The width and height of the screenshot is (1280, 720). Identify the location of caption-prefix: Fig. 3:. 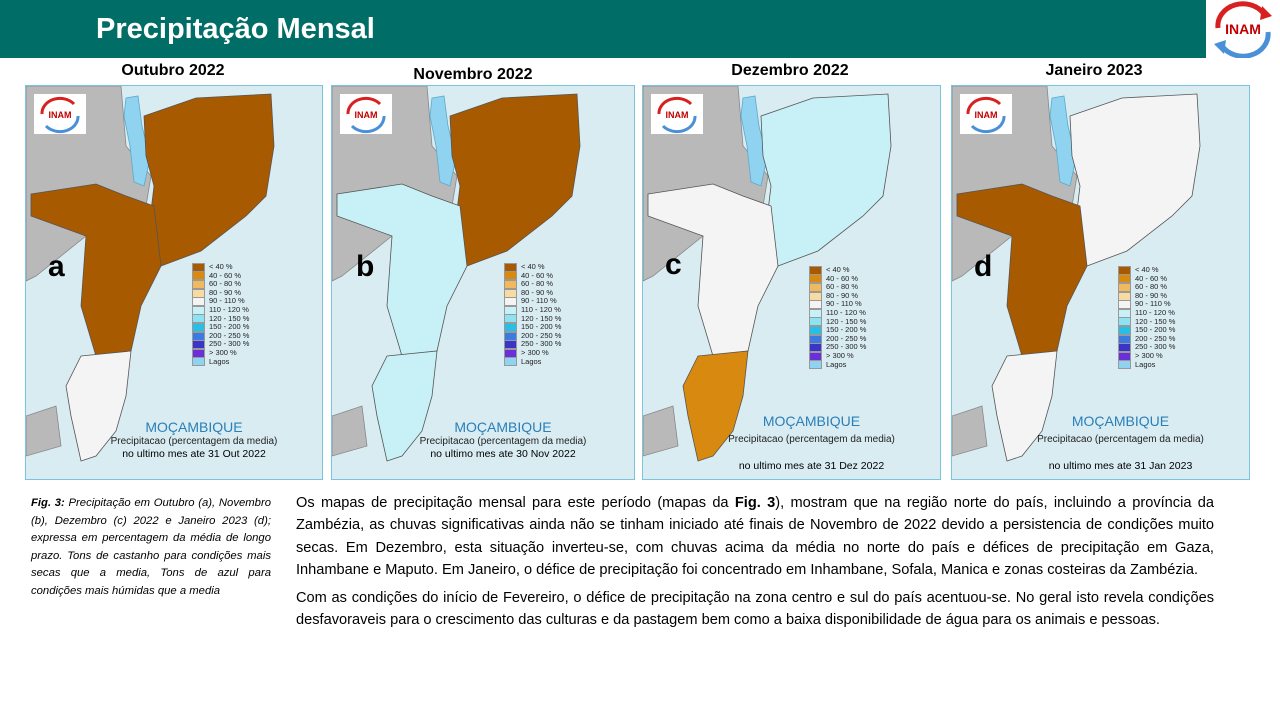
(48, 503).